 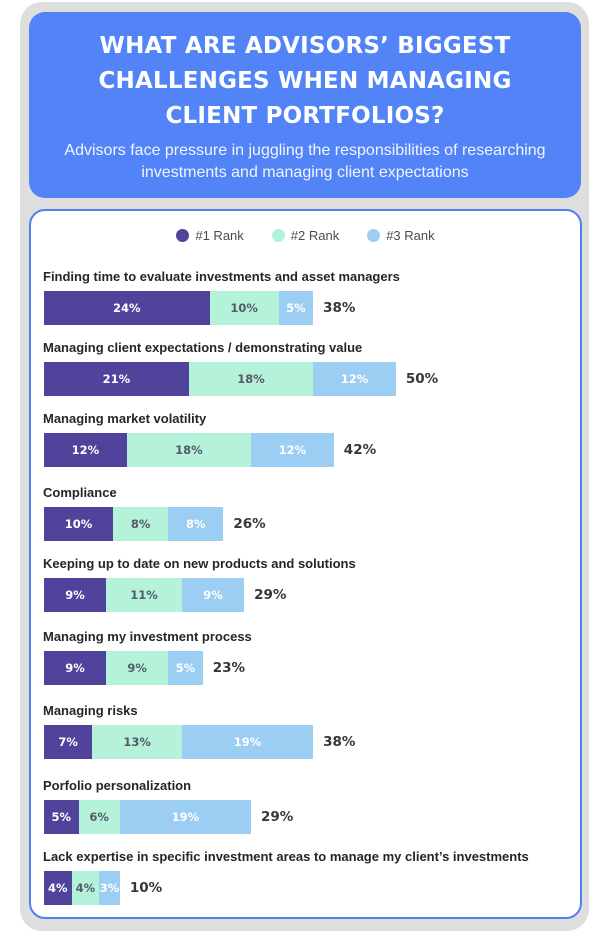 I want to click on category-label: Managing market volatility, so click(x=125, y=418).